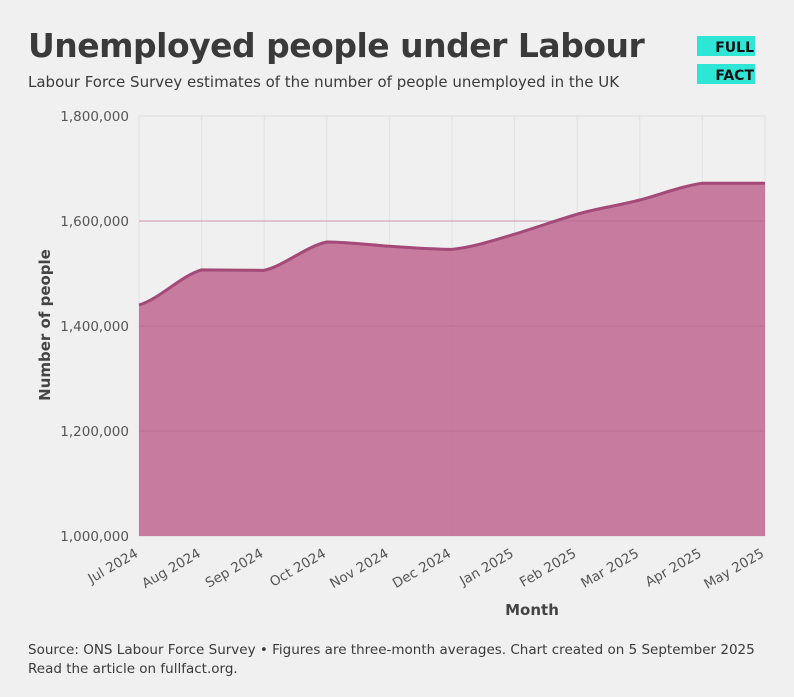  Describe the element at coordinates (298, 568) in the screenshot. I see `x-tick-label: Oct 2024` at that location.